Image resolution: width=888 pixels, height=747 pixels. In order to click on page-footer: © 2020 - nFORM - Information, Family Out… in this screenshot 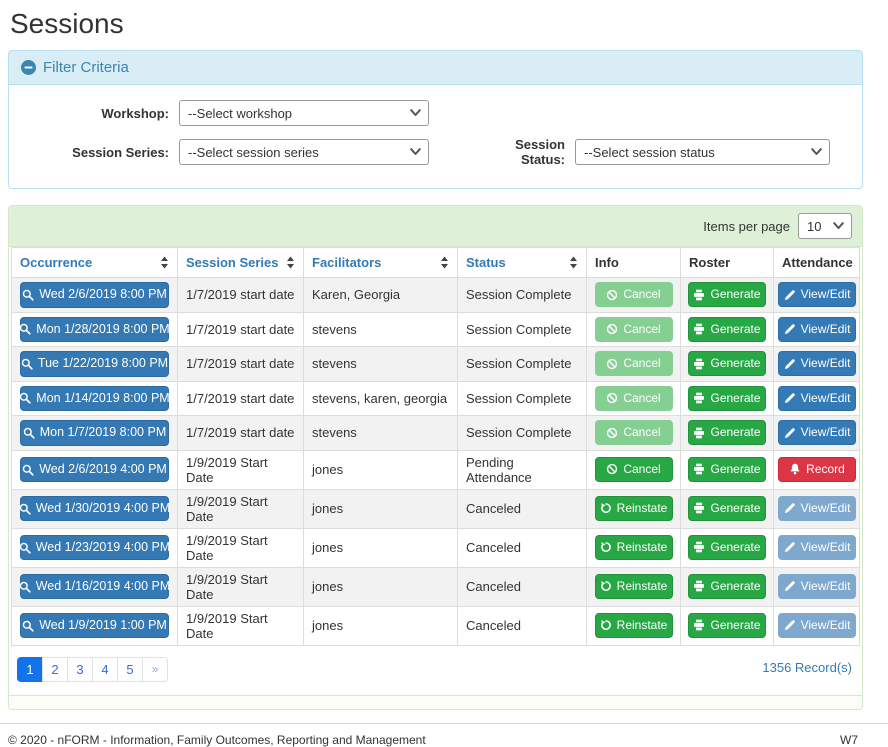, I will do `click(444, 735)`.